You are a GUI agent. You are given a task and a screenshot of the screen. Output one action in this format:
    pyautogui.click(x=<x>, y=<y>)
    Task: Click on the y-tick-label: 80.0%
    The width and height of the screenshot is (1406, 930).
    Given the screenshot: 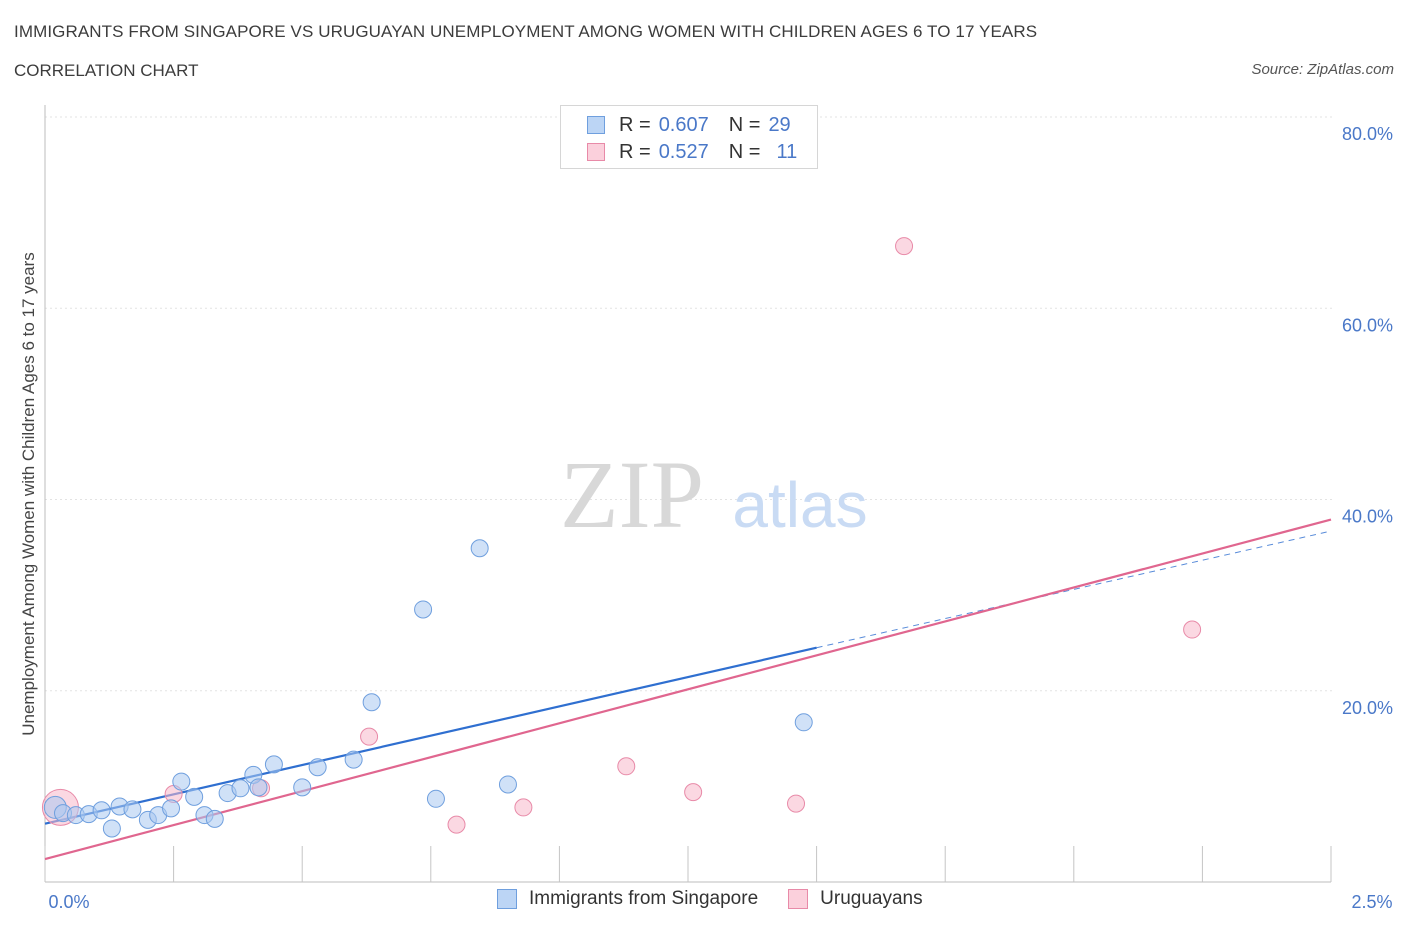 What is the action you would take?
    pyautogui.click(x=1367, y=134)
    